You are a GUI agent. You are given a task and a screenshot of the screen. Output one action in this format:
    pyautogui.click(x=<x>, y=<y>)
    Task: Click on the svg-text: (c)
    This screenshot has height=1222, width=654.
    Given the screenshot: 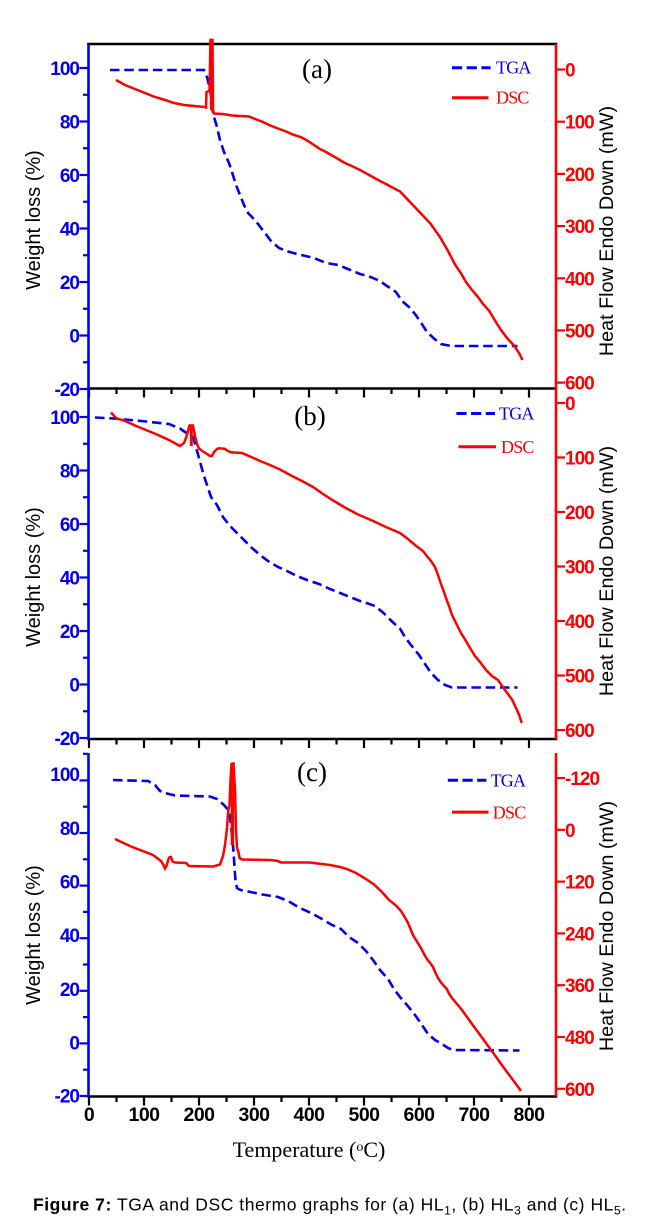 What is the action you would take?
    pyautogui.click(x=312, y=772)
    